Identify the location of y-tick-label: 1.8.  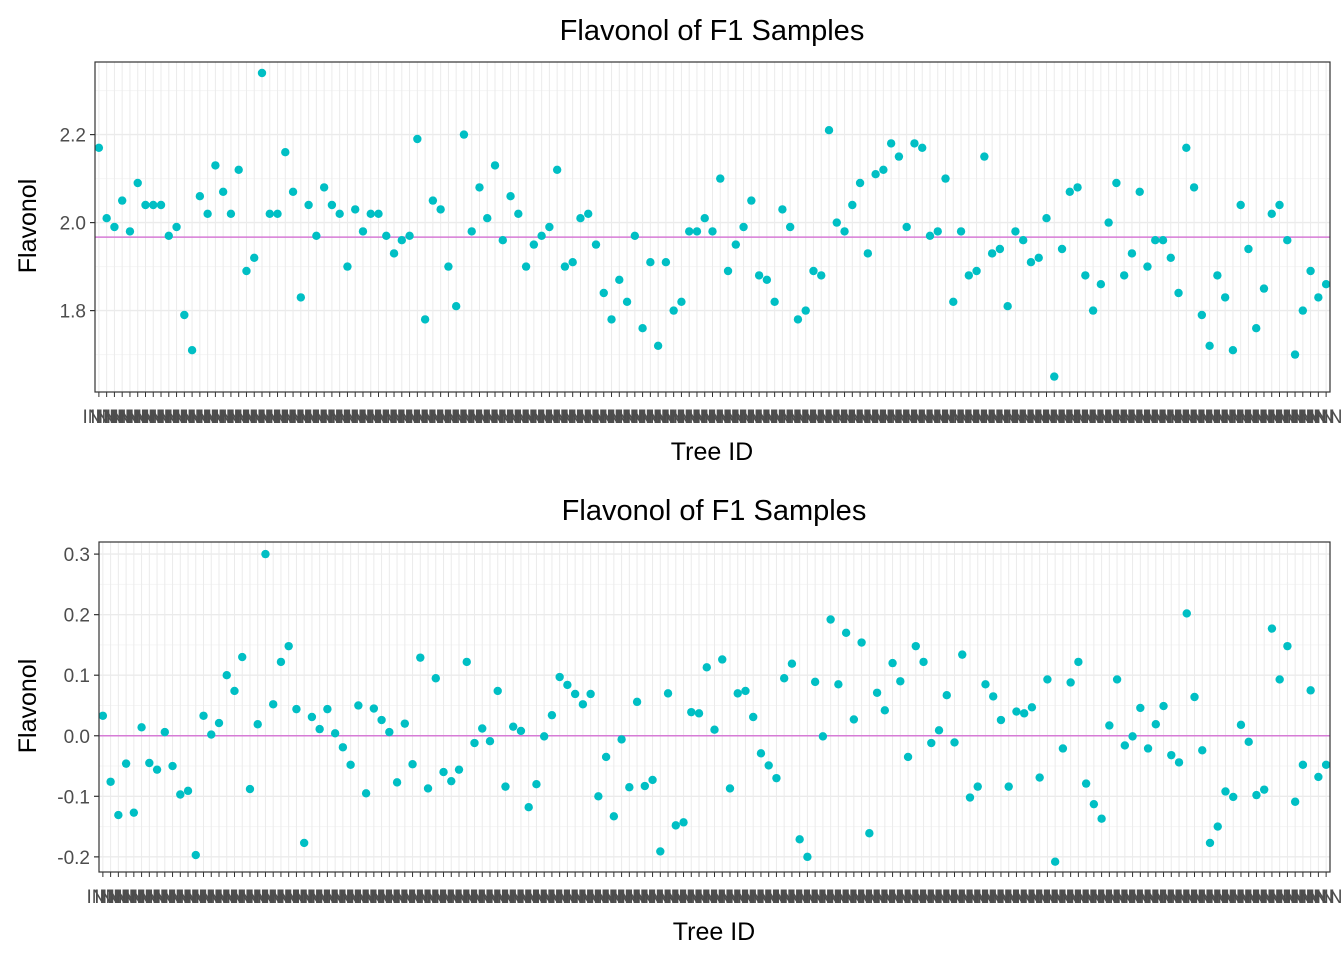
(73, 312).